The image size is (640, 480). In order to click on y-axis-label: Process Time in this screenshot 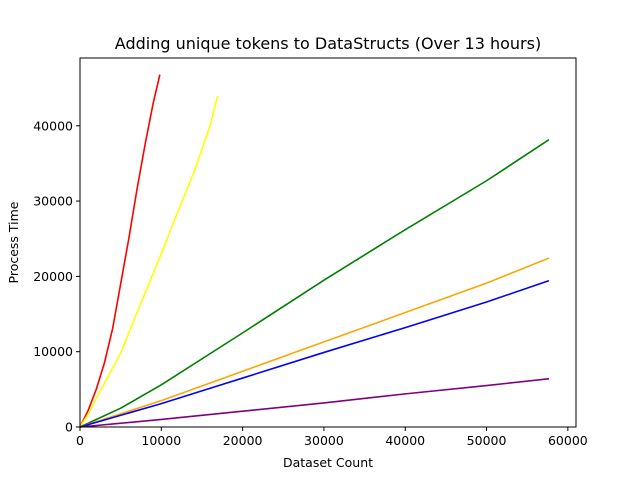, I will do `click(13, 242)`.